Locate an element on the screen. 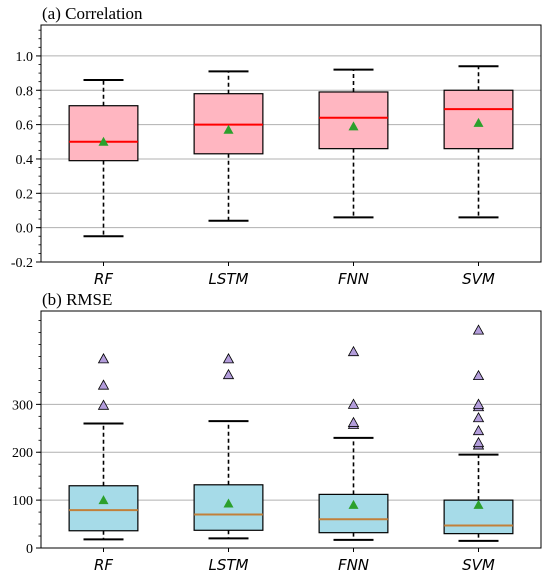 Image resolution: width=550 pixels, height=572 pixels. correlation-ytick-label: 0.6 is located at coordinates (25, 126).